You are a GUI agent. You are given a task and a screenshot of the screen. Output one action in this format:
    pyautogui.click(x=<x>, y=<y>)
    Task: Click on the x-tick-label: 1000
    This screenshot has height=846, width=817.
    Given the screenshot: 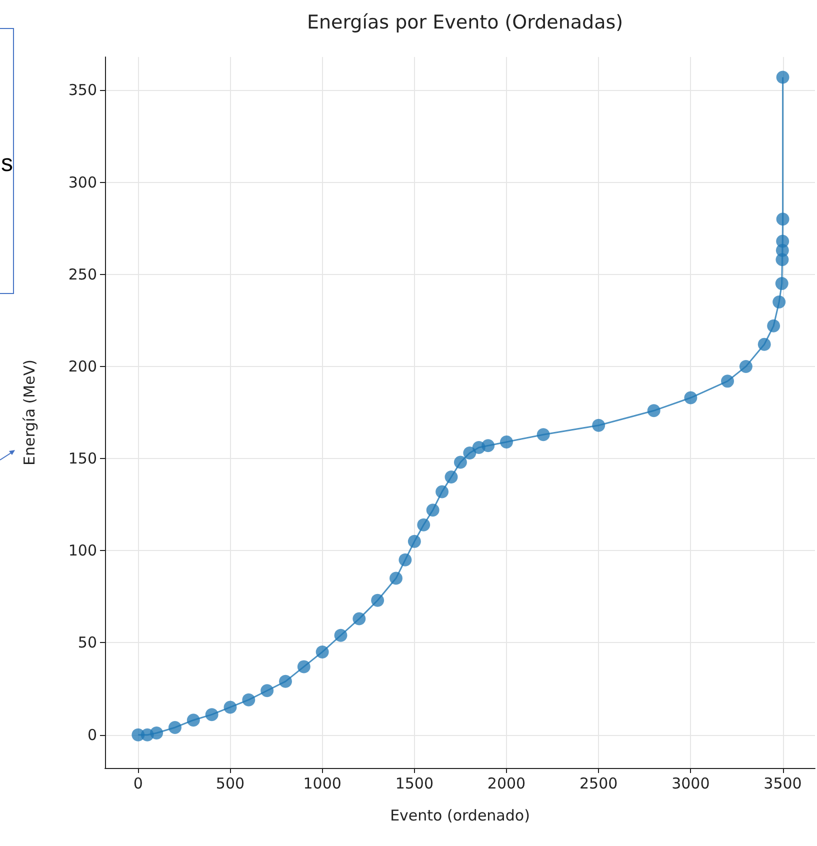 What is the action you would take?
    pyautogui.click(x=322, y=783)
    